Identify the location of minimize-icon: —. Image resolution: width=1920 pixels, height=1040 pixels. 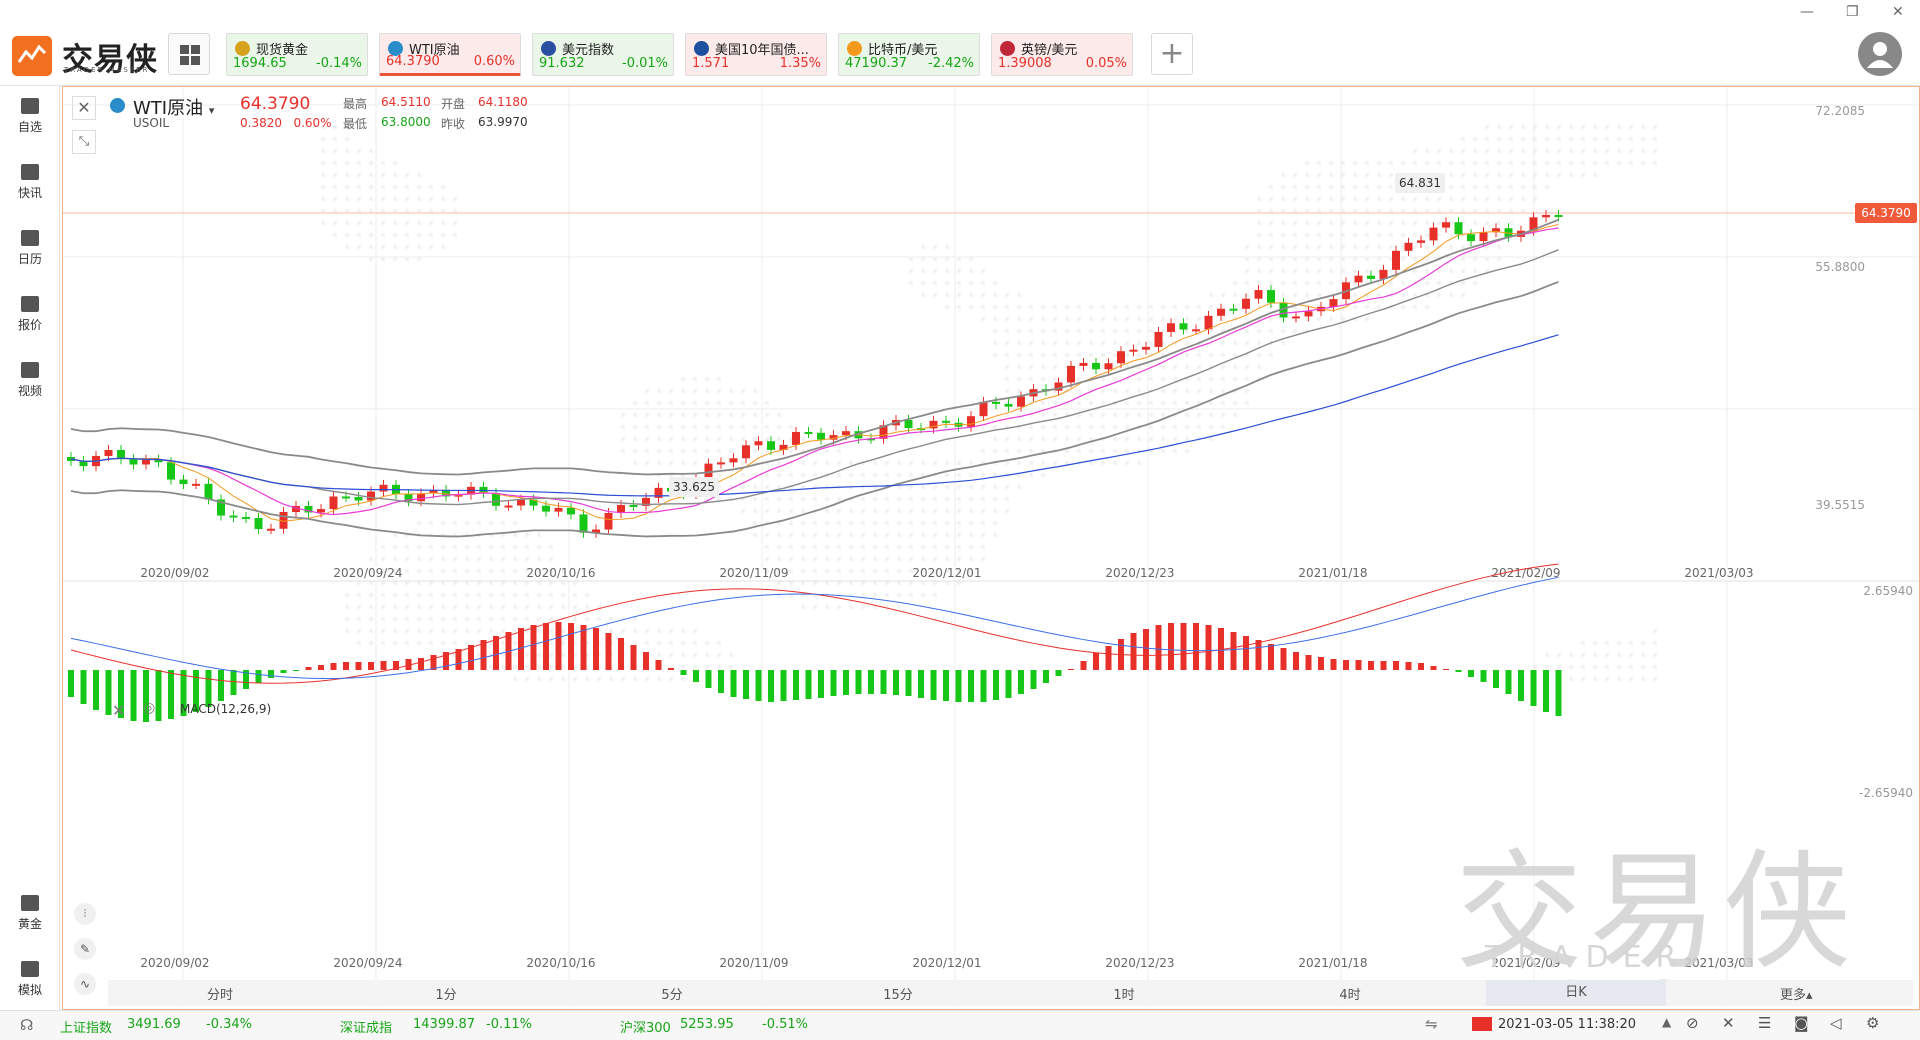
(1807, 12).